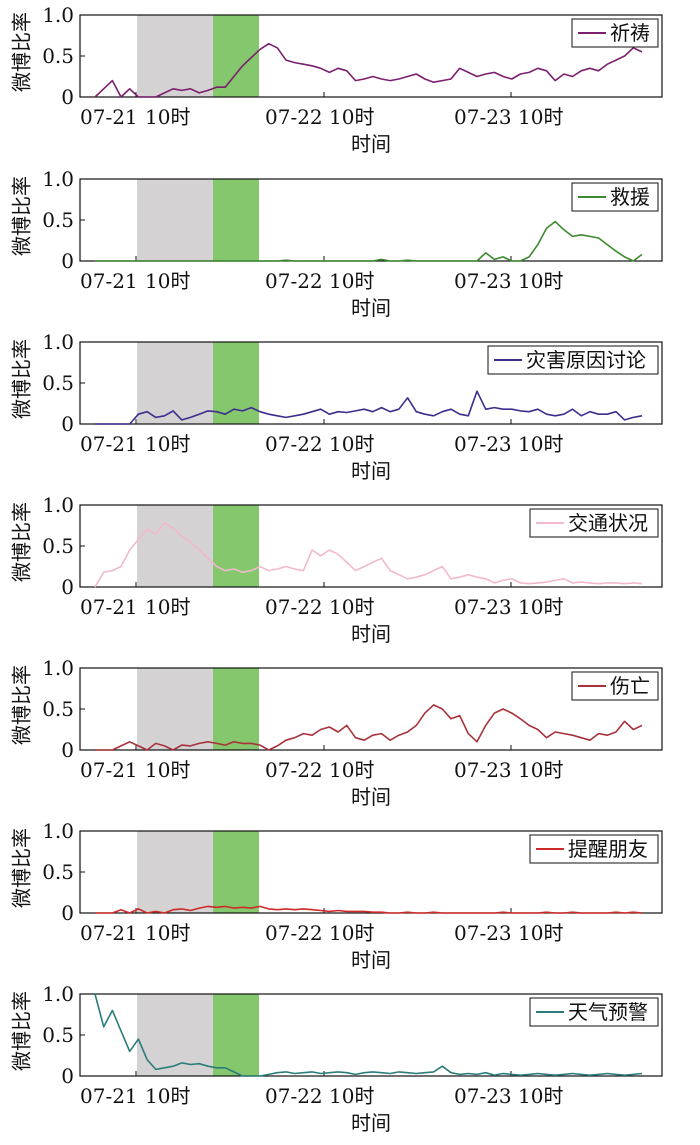 Image resolution: width=700 pixels, height=1145 pixels. Describe the element at coordinates (630, 686) in the screenshot. I see `legend-label: 伤亡` at that location.